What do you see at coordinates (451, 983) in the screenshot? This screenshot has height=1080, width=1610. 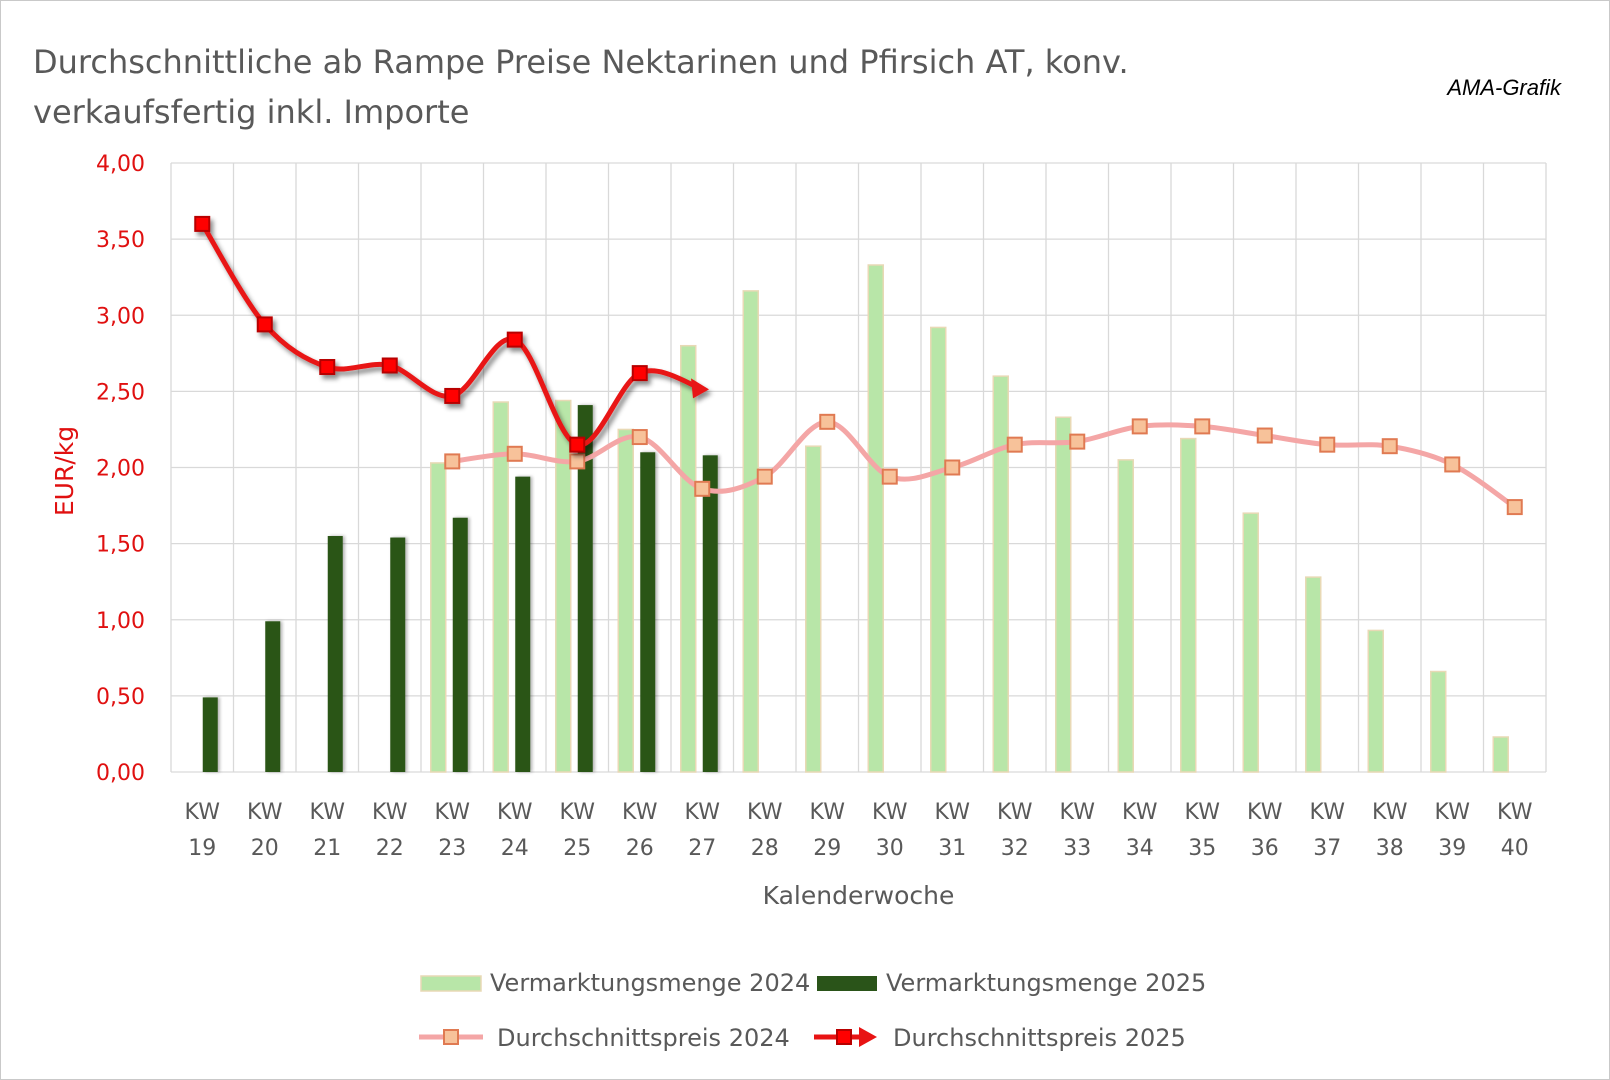 I see `legend-swatch-bar-2024` at bounding box center [451, 983].